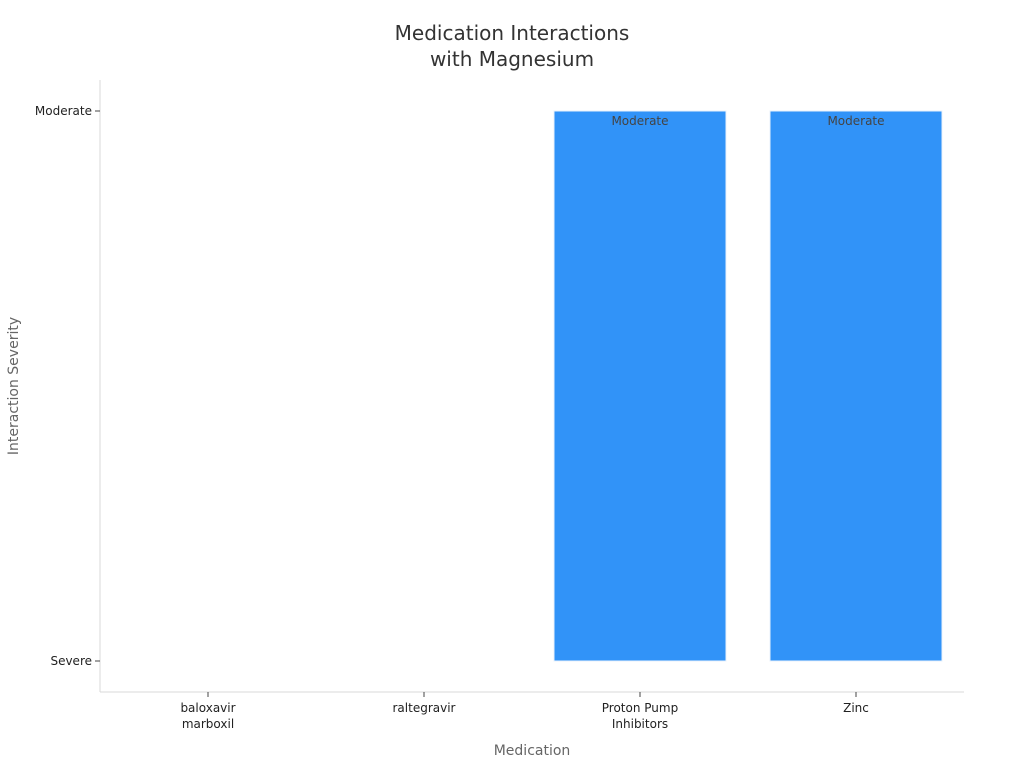 This screenshot has width=1024, height=768. What do you see at coordinates (532, 751) in the screenshot?
I see `x-axis-label: Medication` at bounding box center [532, 751].